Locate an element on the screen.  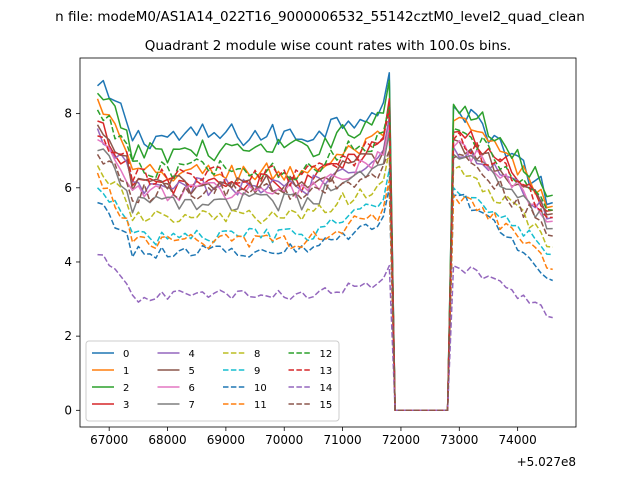
legend-label-15: 15 is located at coordinates (326, 405).